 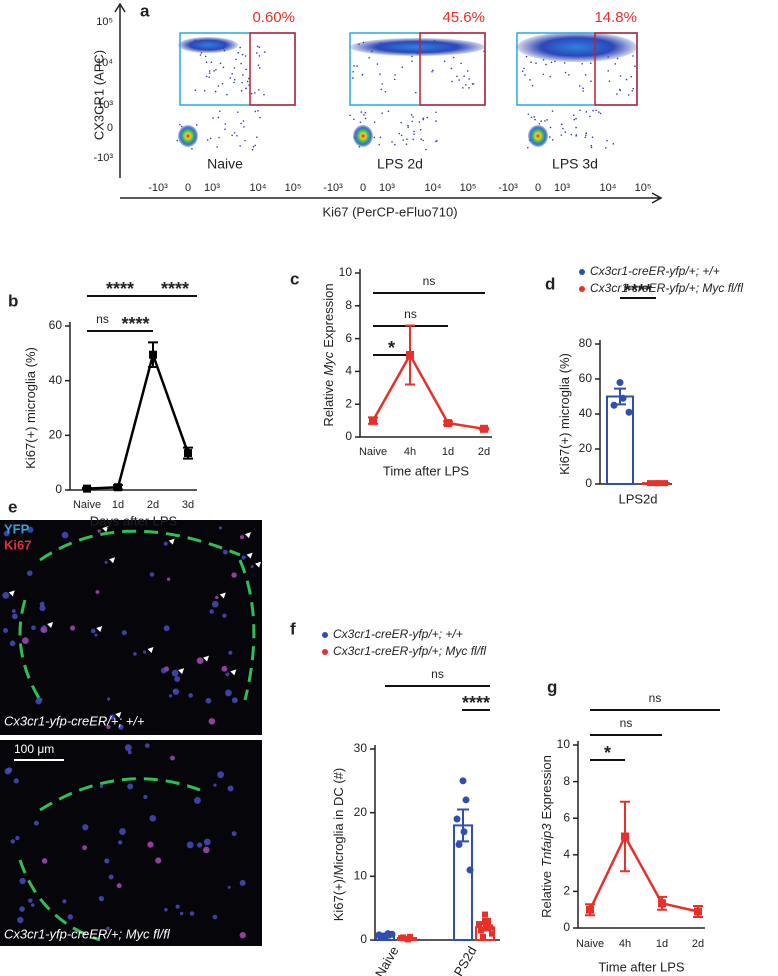 I want to click on x-tick-label: 2d, so click(x=698, y=944).